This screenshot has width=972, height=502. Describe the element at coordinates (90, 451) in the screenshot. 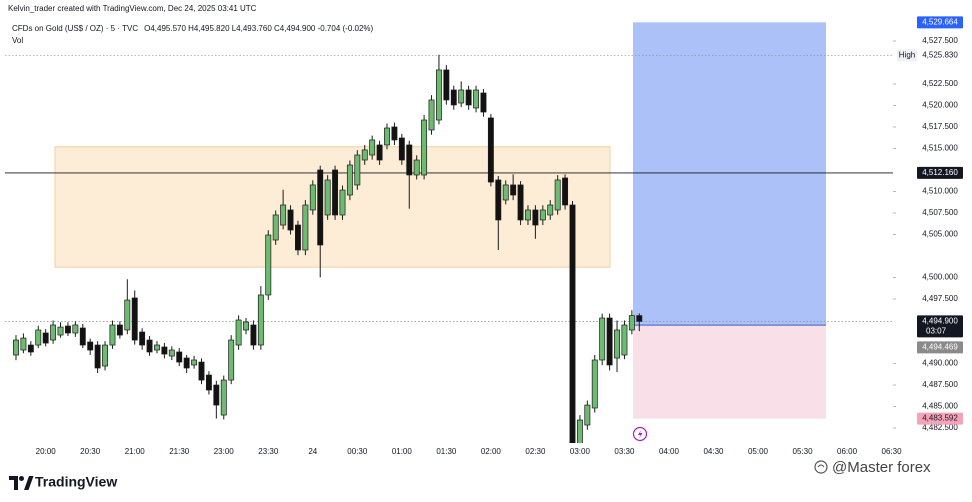

I see `x-tick-label: 20:30` at that location.